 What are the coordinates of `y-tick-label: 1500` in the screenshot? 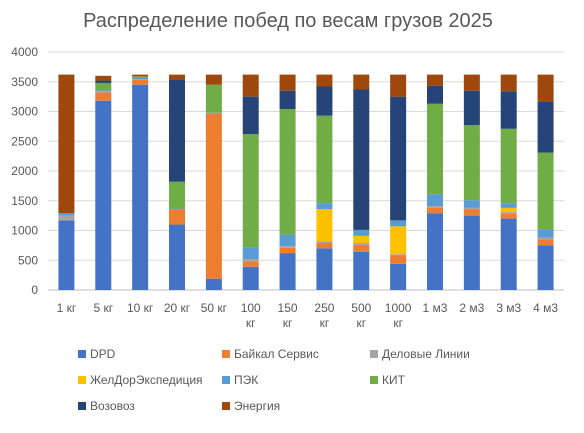 It's located at (24, 201).